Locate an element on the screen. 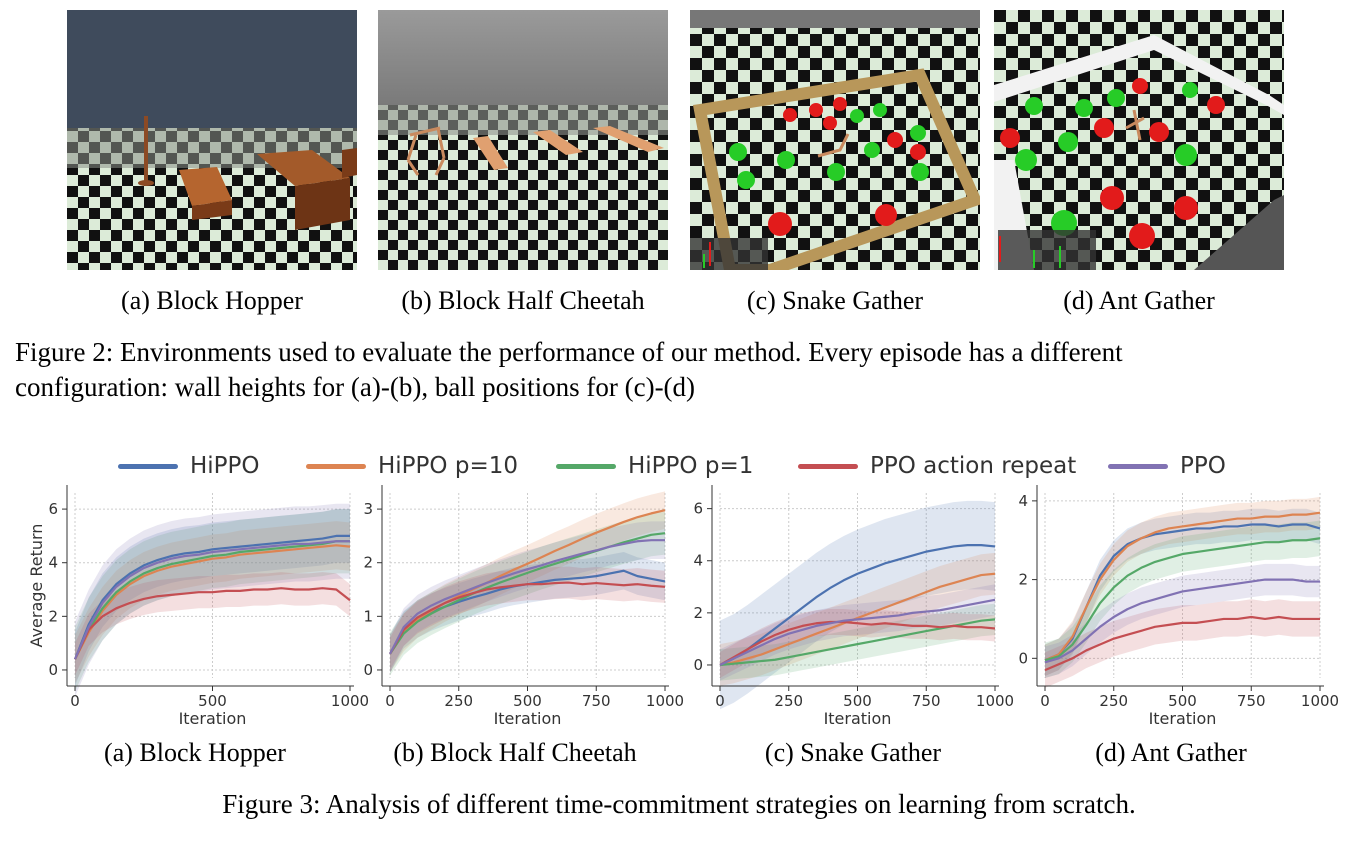  chart-svg-block-half-cheetah: 0 250 500 750 1000 0 1 2 3 Iteration is located at coordinates (523, 606).